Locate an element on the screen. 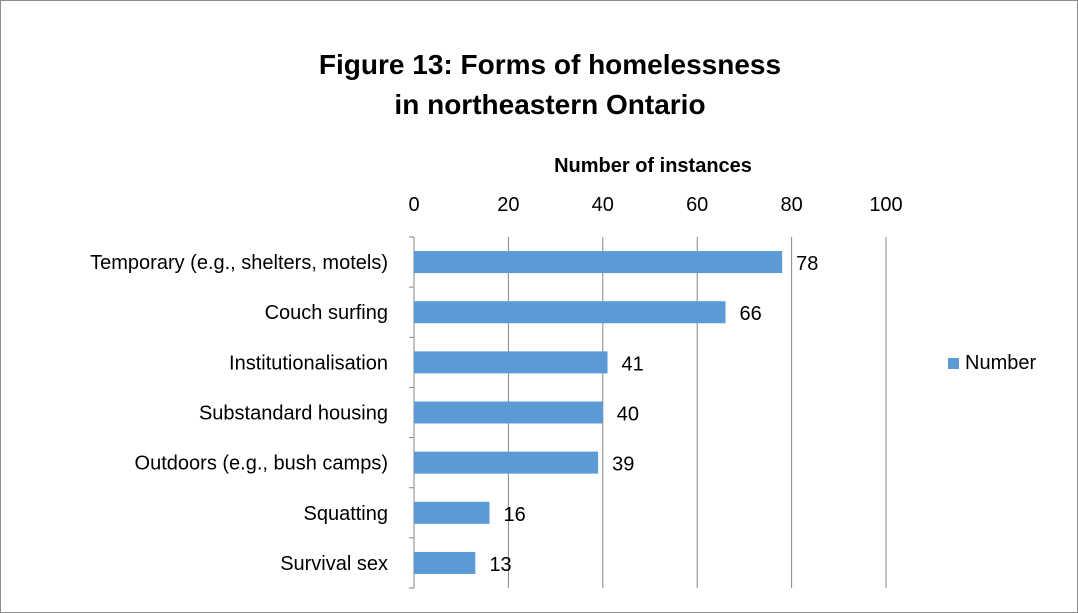 The image size is (1078, 613). x-tick-label: 20 is located at coordinates (508, 205).